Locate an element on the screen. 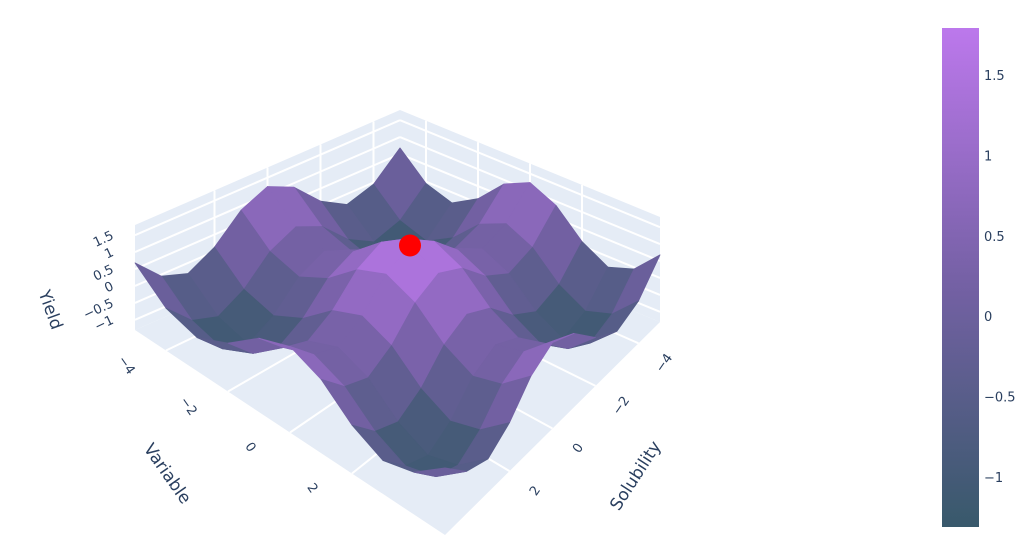 This screenshot has height=548, width=1032. z-tick-label: 1 is located at coordinates (109, 253).